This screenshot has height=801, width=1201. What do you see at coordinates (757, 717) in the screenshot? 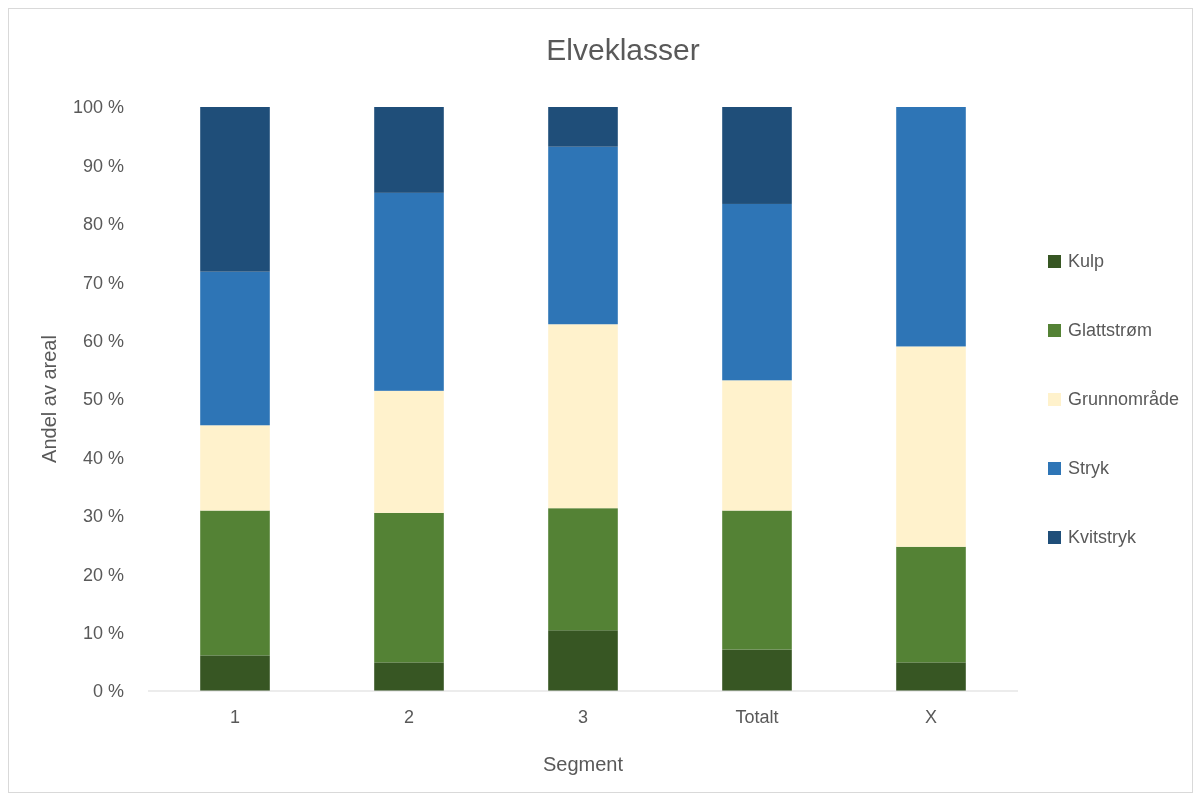
I see `x-tick-label: Totalt` at bounding box center [757, 717].